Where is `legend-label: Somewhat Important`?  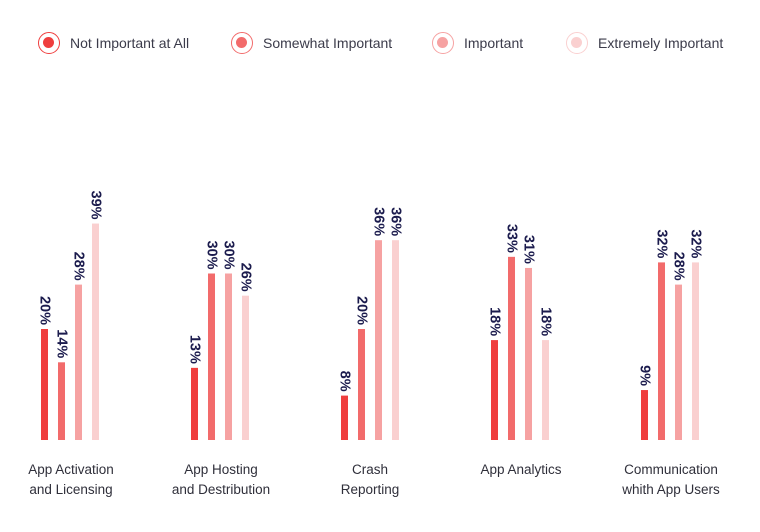 legend-label: Somewhat Important is located at coordinates (328, 43).